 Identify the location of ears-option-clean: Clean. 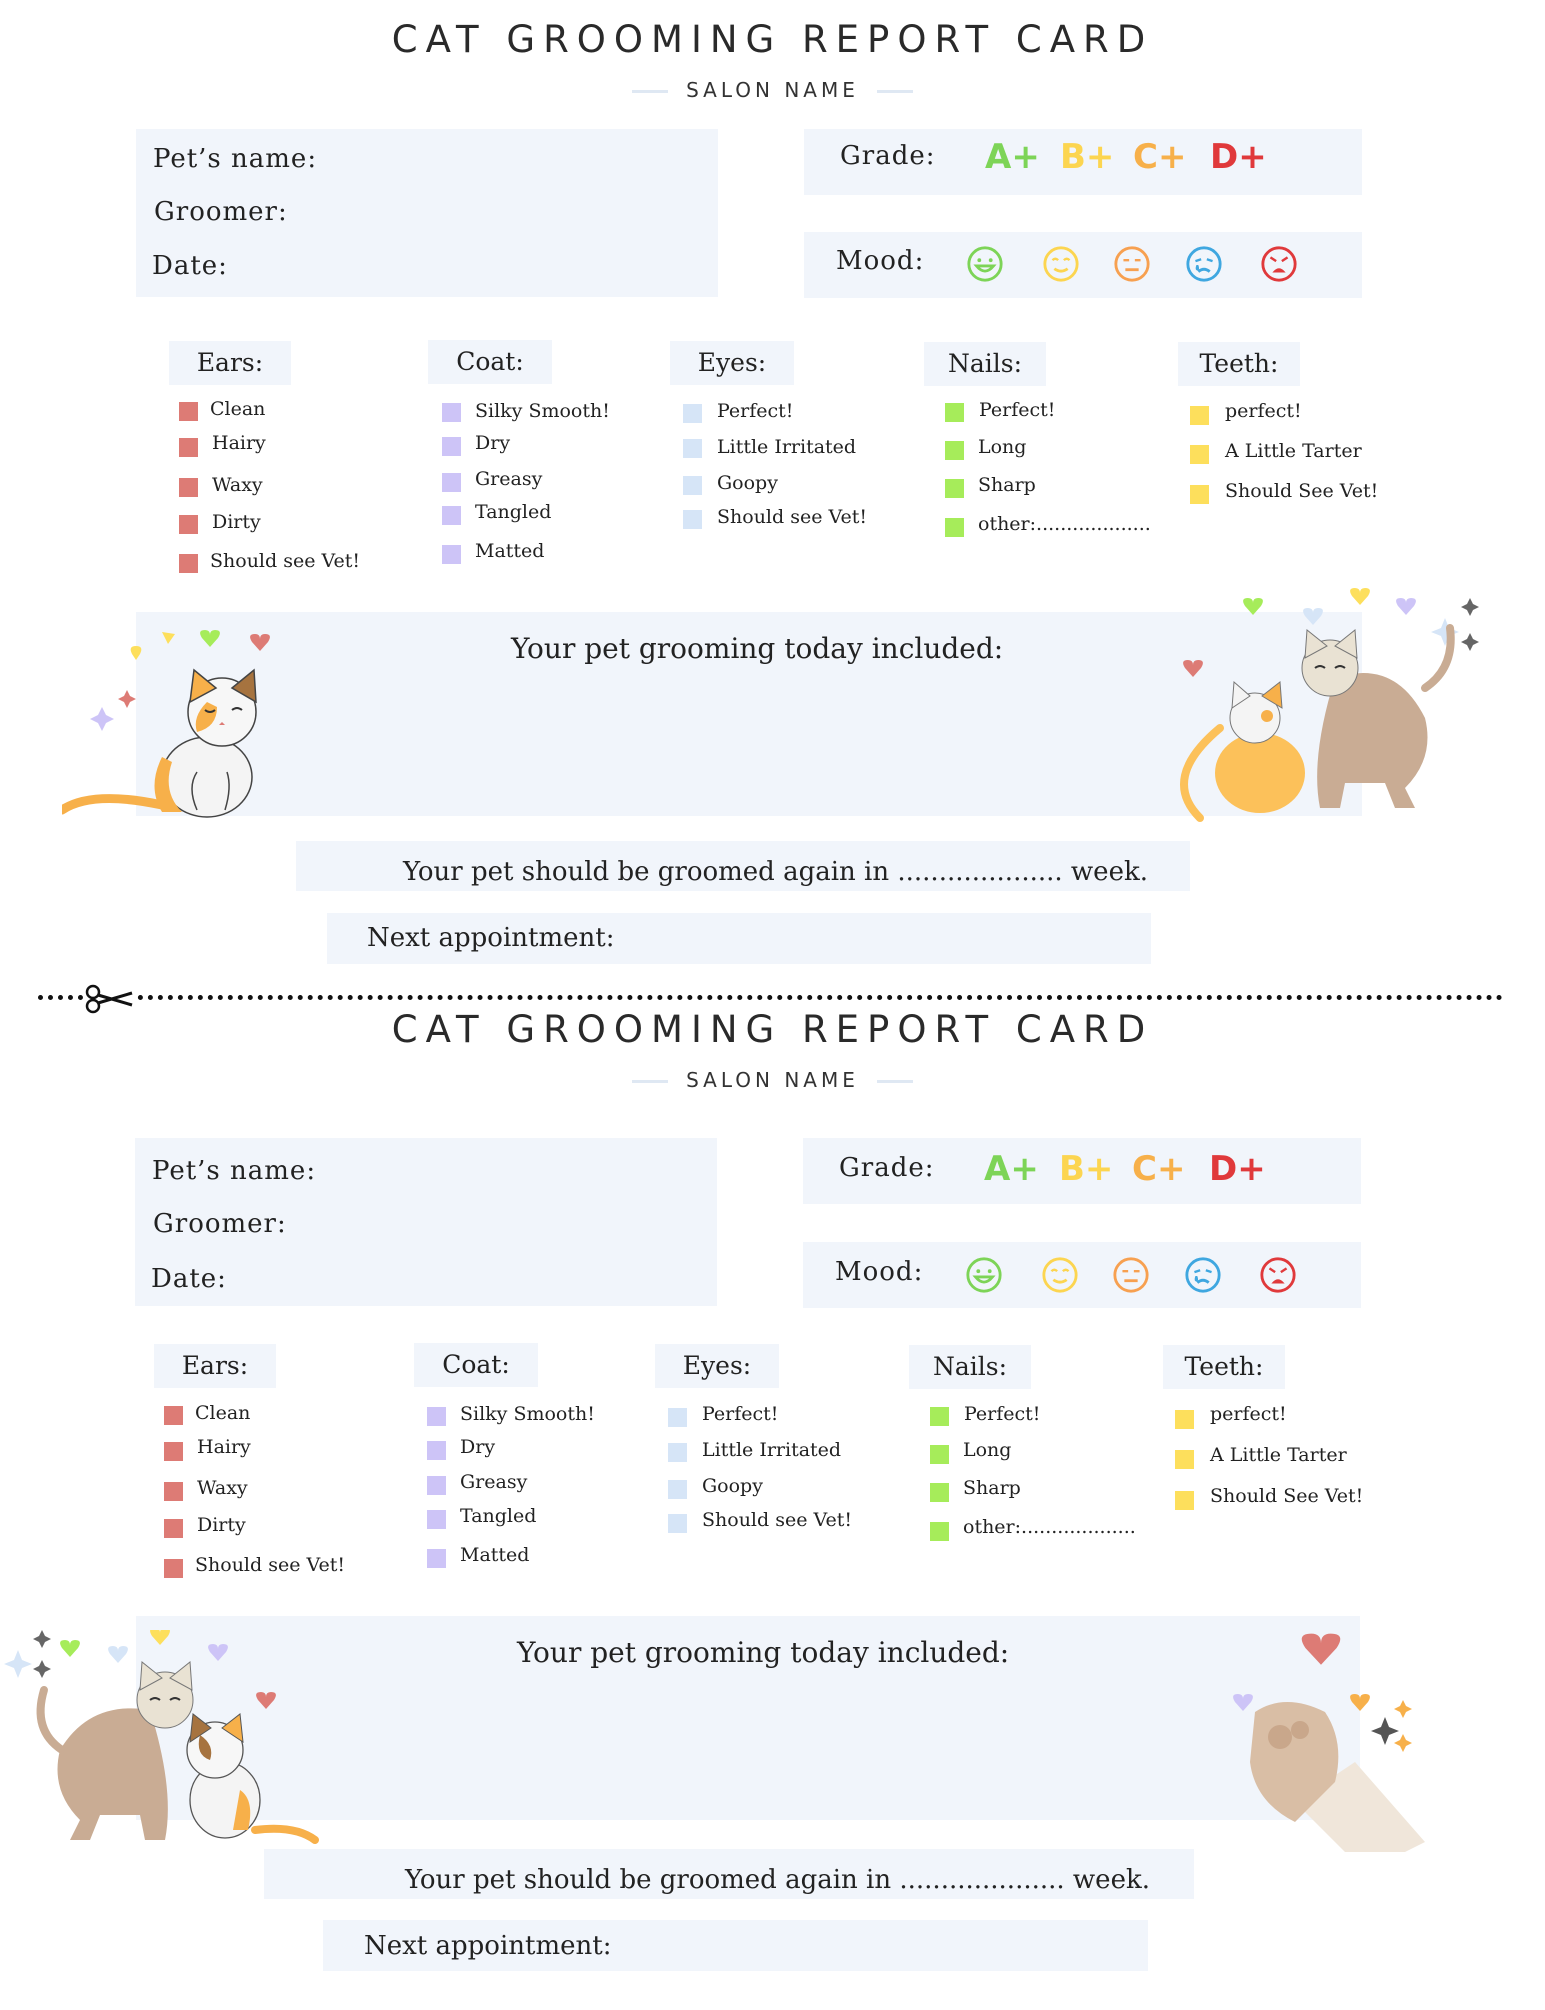
(223, 1413).